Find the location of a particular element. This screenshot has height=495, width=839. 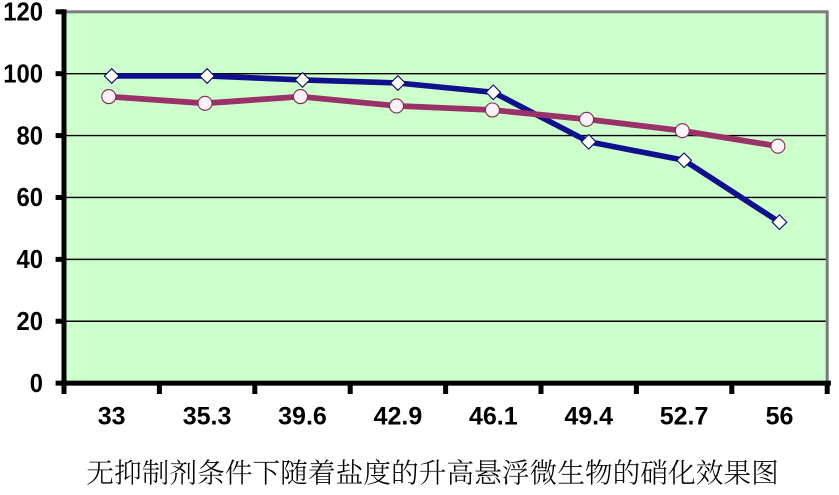

svg-text: 20 is located at coordinates (30, 322).